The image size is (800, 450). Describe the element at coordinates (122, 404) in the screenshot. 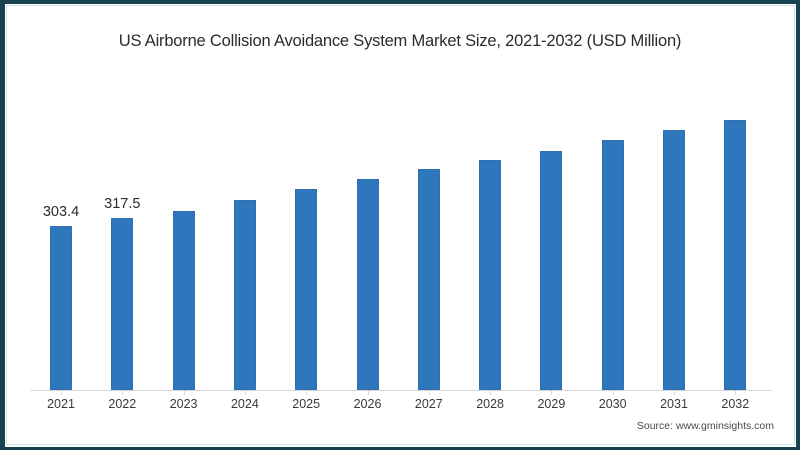

I see `x-axis-tick-label: 2022` at that location.